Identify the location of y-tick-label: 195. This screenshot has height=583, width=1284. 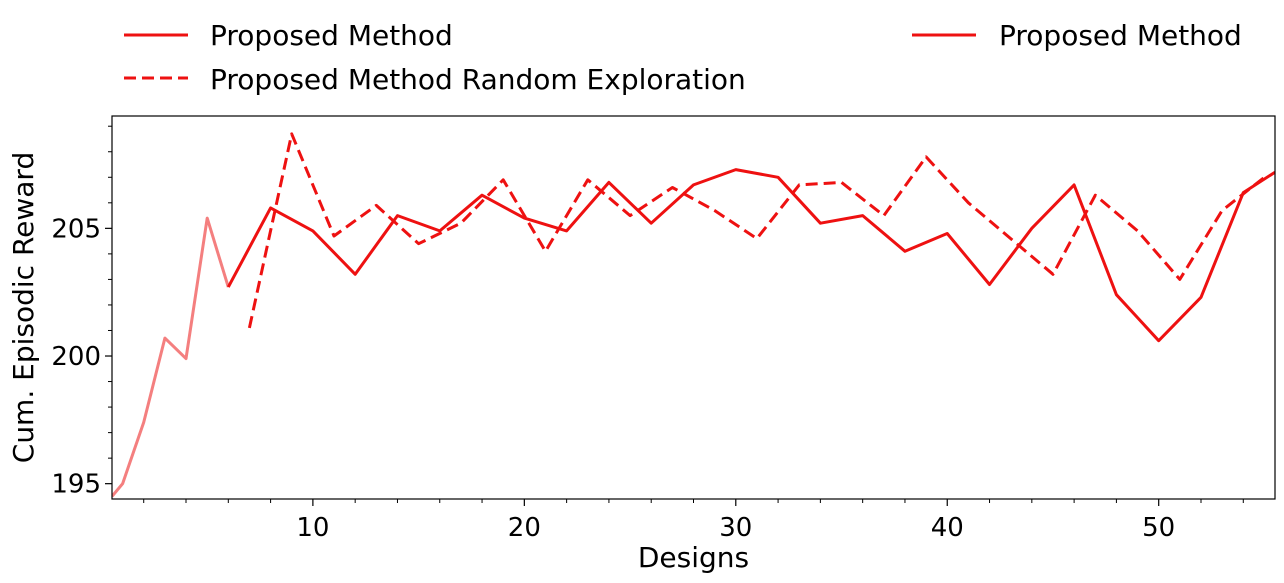
(76, 485).